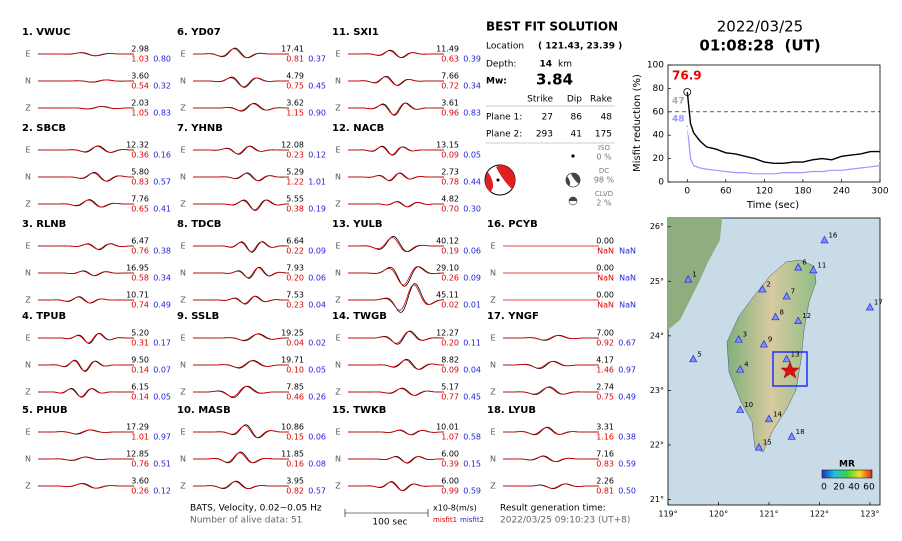 This screenshot has width=902, height=541. What do you see at coordinates (659, 89) in the screenshot?
I see `y-tick-label: 80` at bounding box center [659, 89].